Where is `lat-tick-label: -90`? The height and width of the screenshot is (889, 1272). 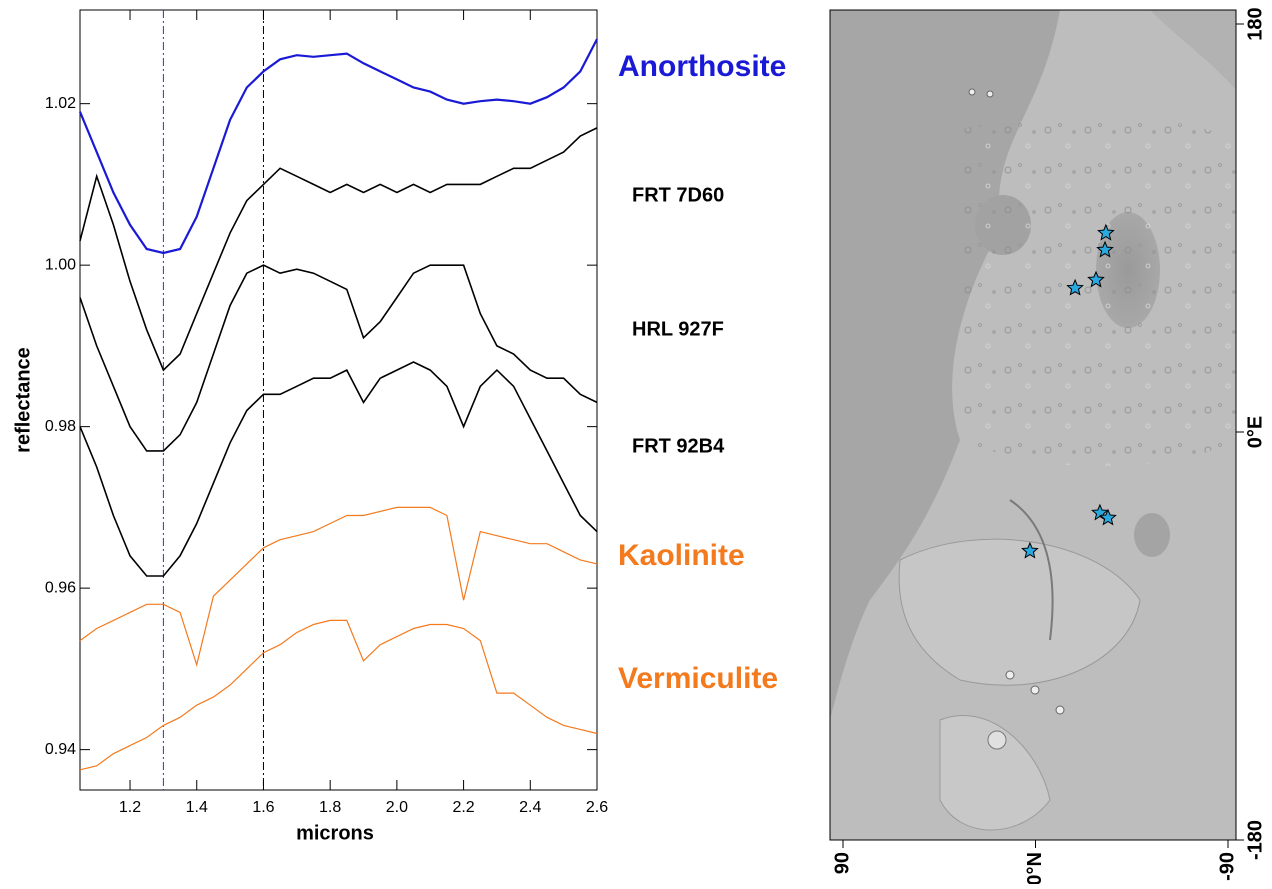 lat-tick-label: -90 is located at coordinates (1227, 866).